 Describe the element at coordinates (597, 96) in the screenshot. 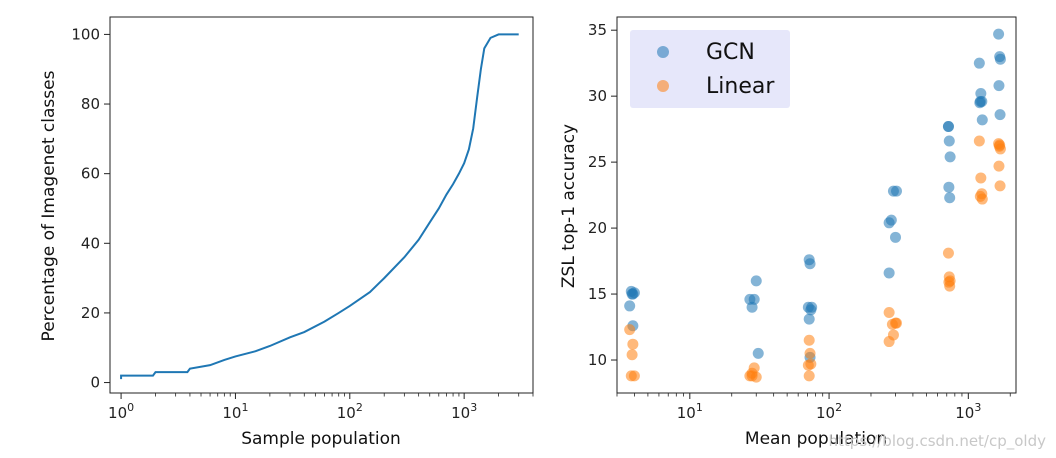

I see `right-y-tick-label: 30` at that location.